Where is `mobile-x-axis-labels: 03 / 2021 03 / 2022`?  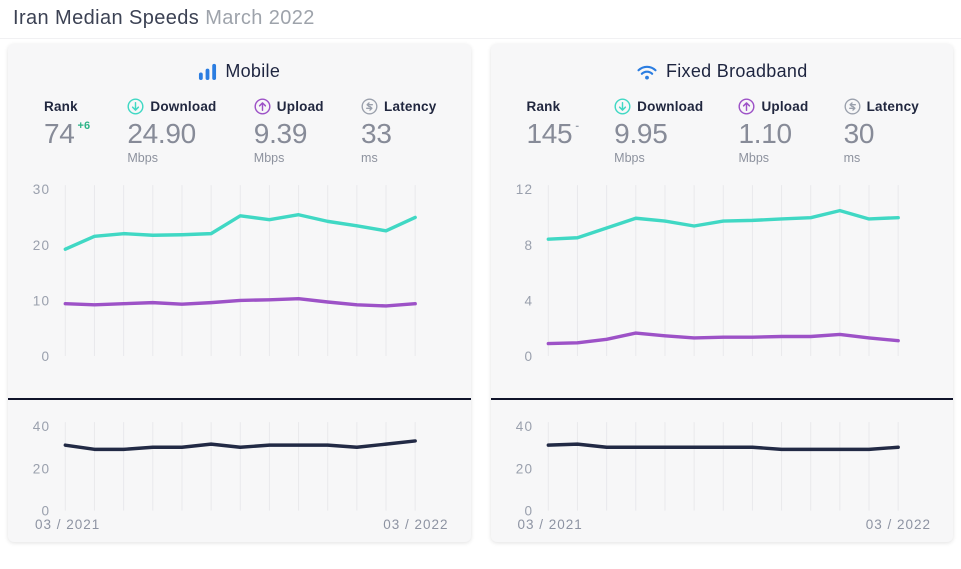 mobile-x-axis-labels: 03 / 2021 03 / 2022 is located at coordinates (239, 529).